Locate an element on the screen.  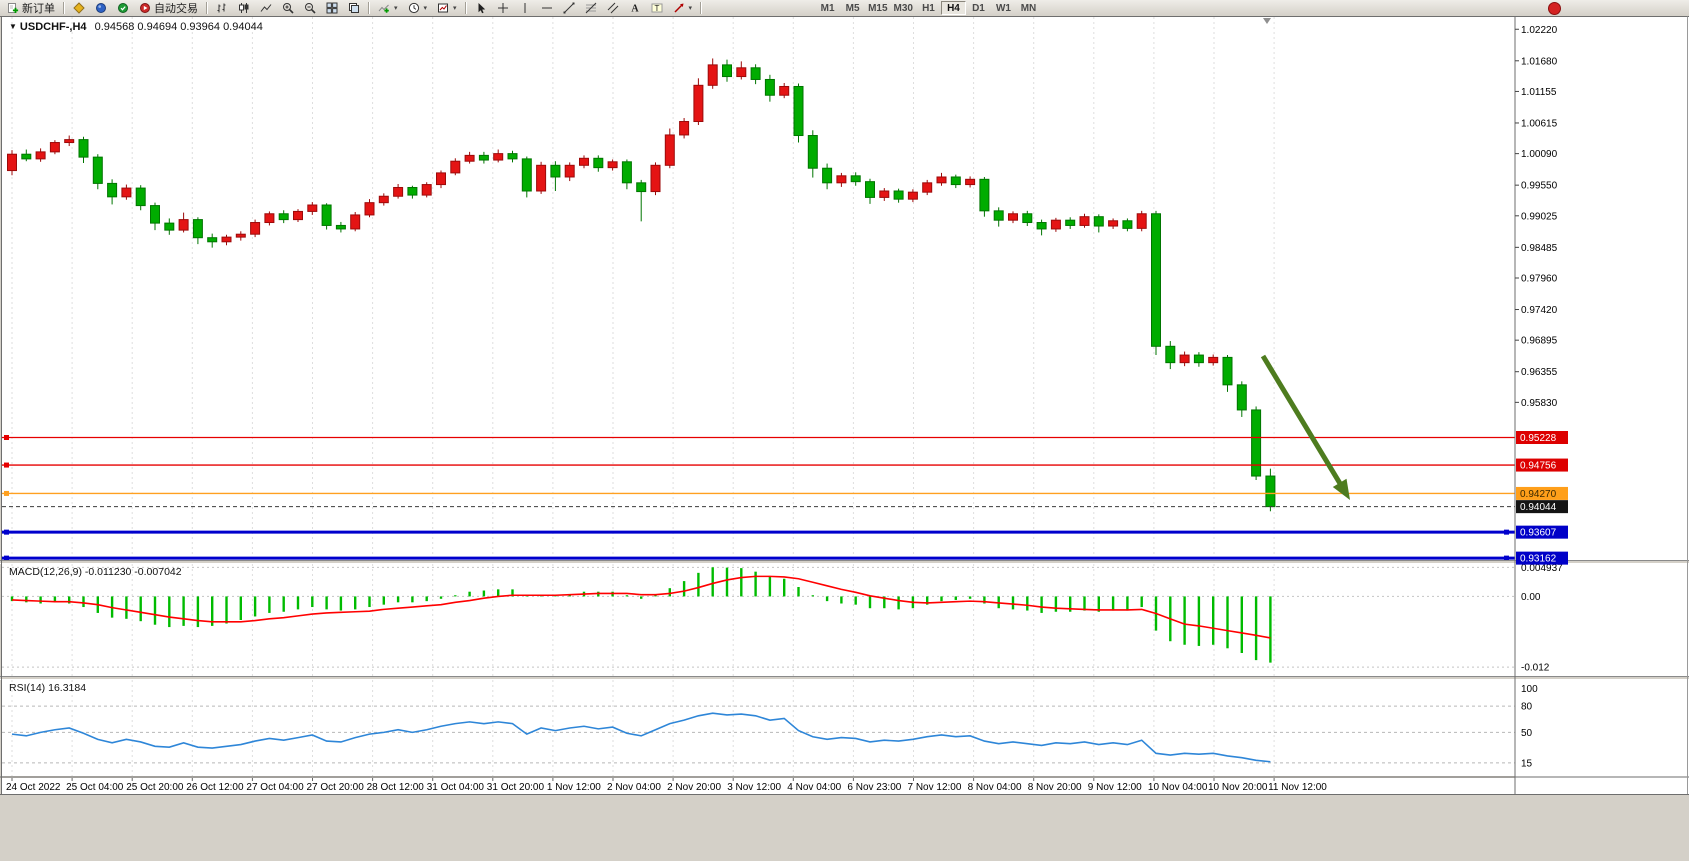
crosshair-button is located at coordinates (503, 8).